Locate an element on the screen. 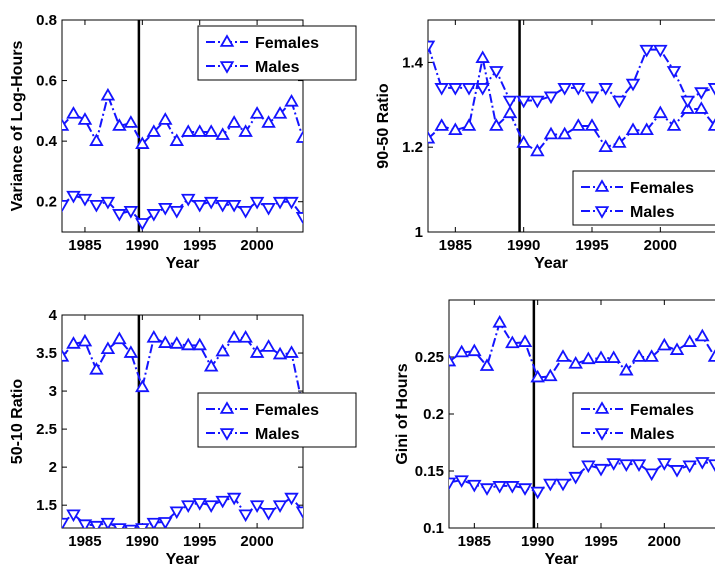  y-tick-label: 3 is located at coordinates (53, 391).